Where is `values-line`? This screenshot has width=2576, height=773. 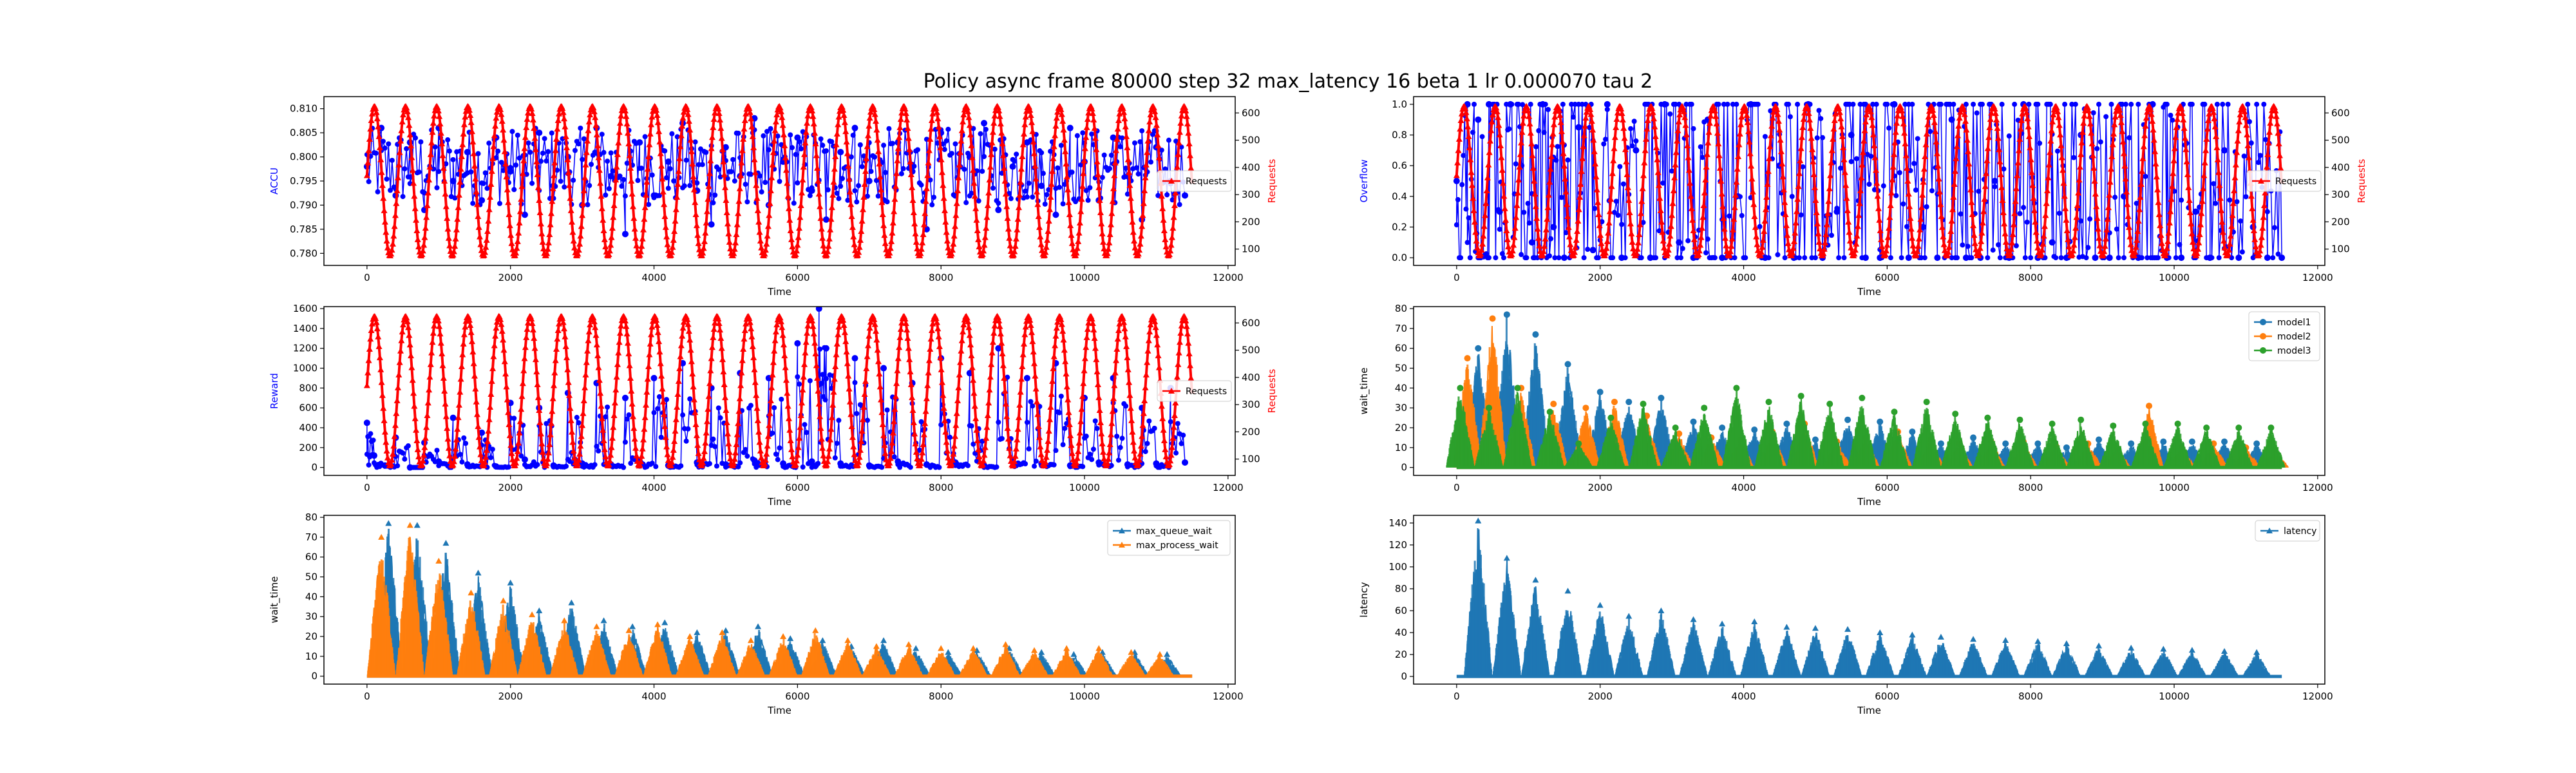 values-line is located at coordinates (776, 176).